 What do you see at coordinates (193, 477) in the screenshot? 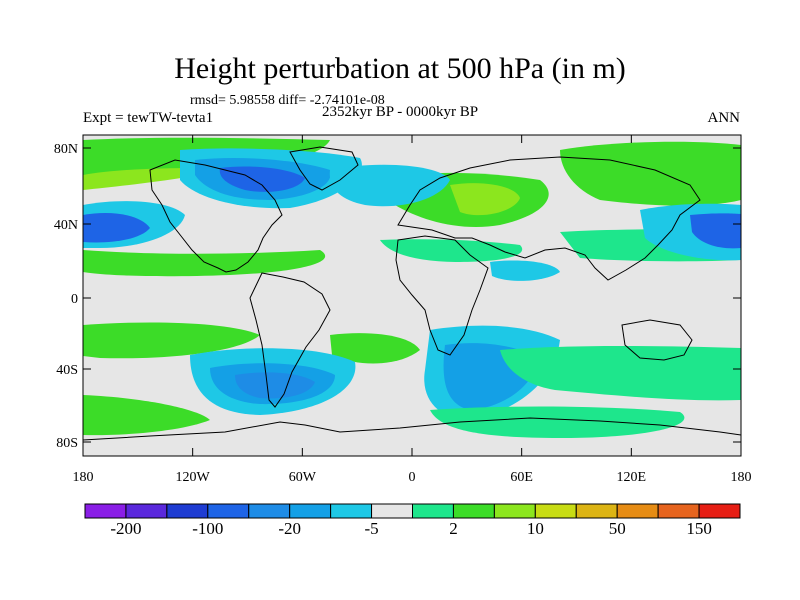
I see `lon-label: 120W` at bounding box center [193, 477].